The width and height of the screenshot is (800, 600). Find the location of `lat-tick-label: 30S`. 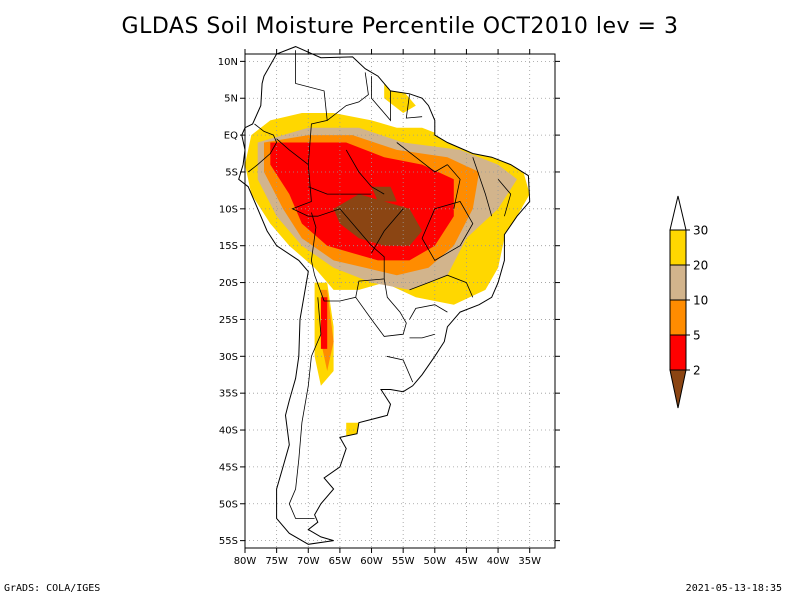

lat-tick-label: 30S is located at coordinates (228, 357).